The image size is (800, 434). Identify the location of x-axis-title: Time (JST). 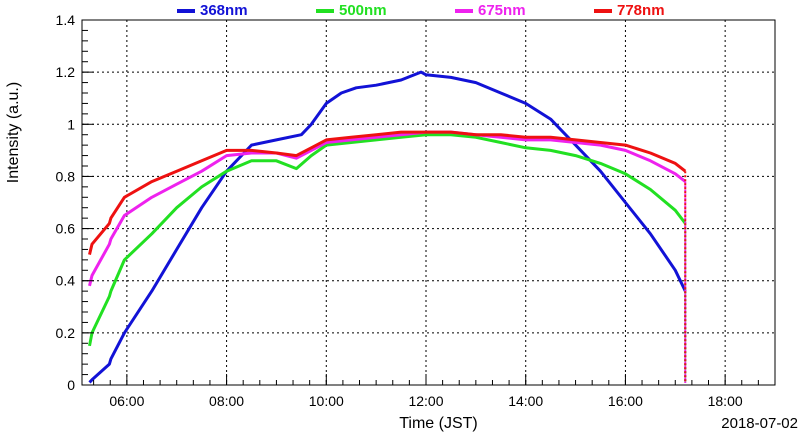
(438, 423).